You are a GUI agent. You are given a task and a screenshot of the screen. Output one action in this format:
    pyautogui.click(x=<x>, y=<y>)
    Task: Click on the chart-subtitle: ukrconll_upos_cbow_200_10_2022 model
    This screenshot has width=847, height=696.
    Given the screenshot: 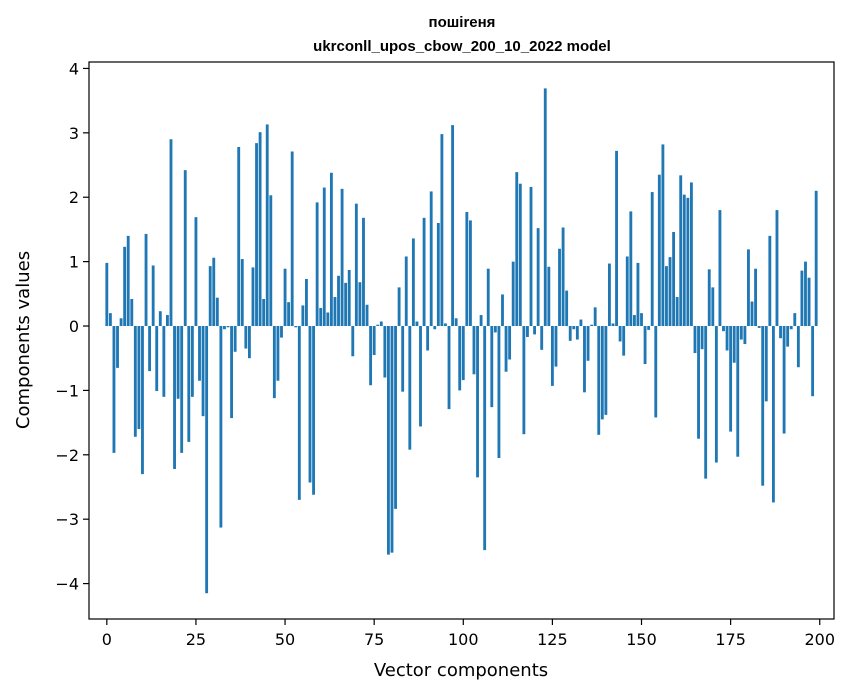 What is the action you would take?
    pyautogui.click(x=462, y=46)
    